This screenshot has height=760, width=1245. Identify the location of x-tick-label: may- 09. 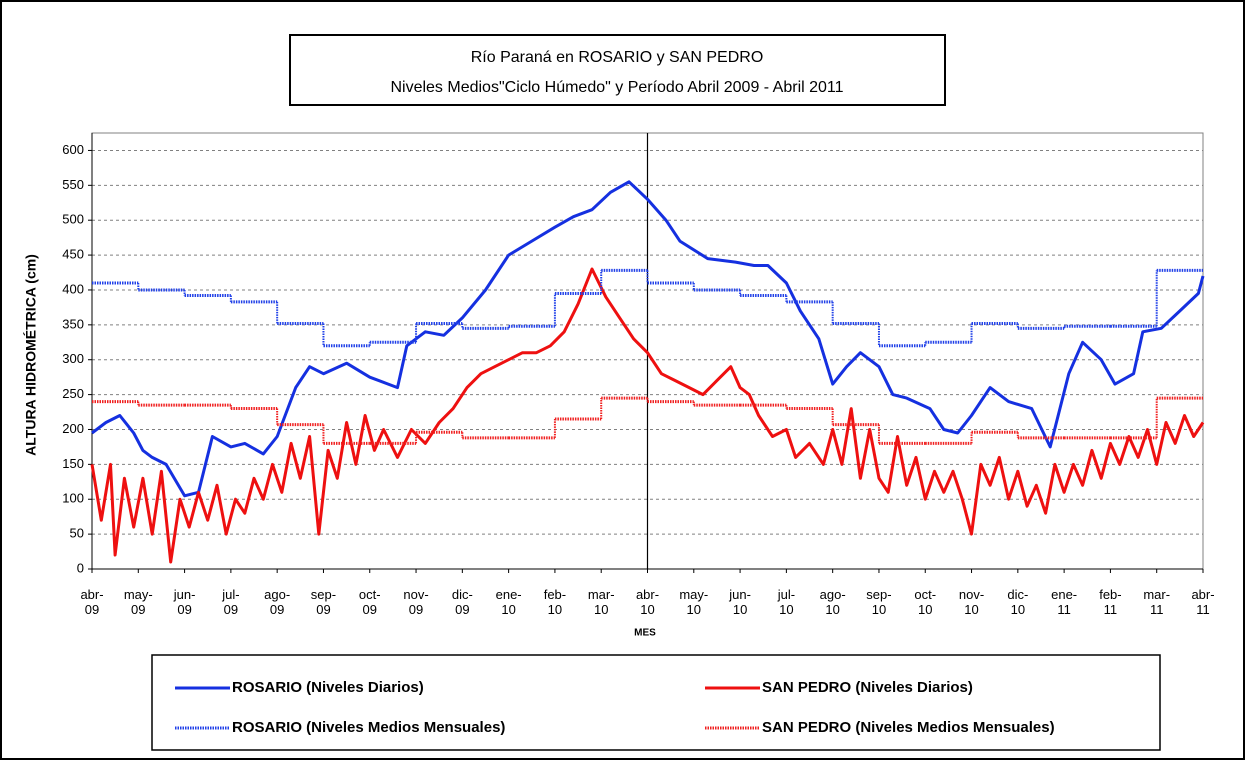
(138, 602).